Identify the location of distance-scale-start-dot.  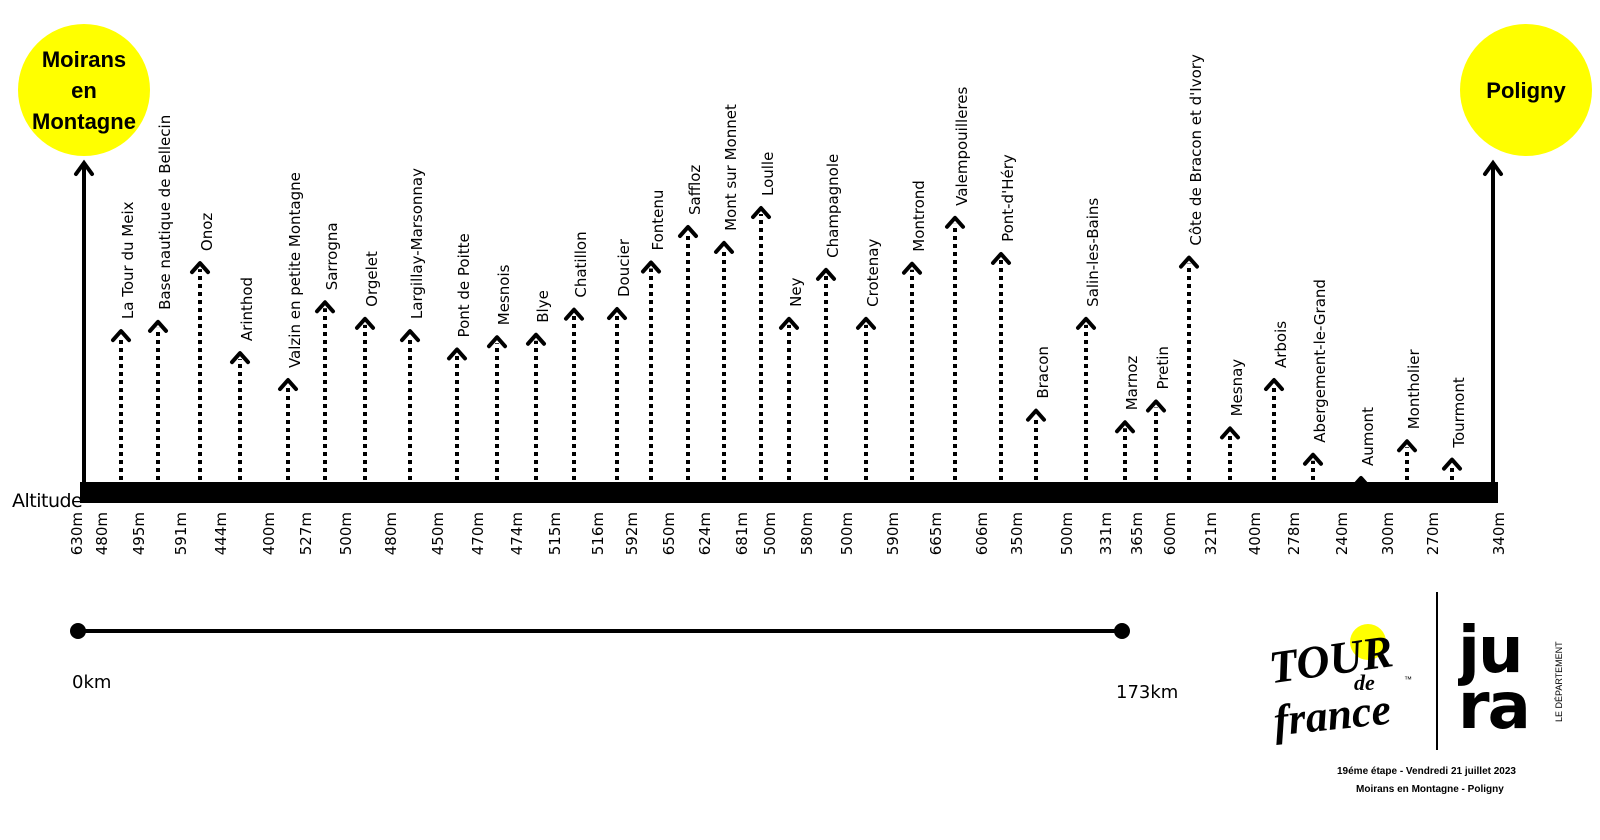
(78, 631).